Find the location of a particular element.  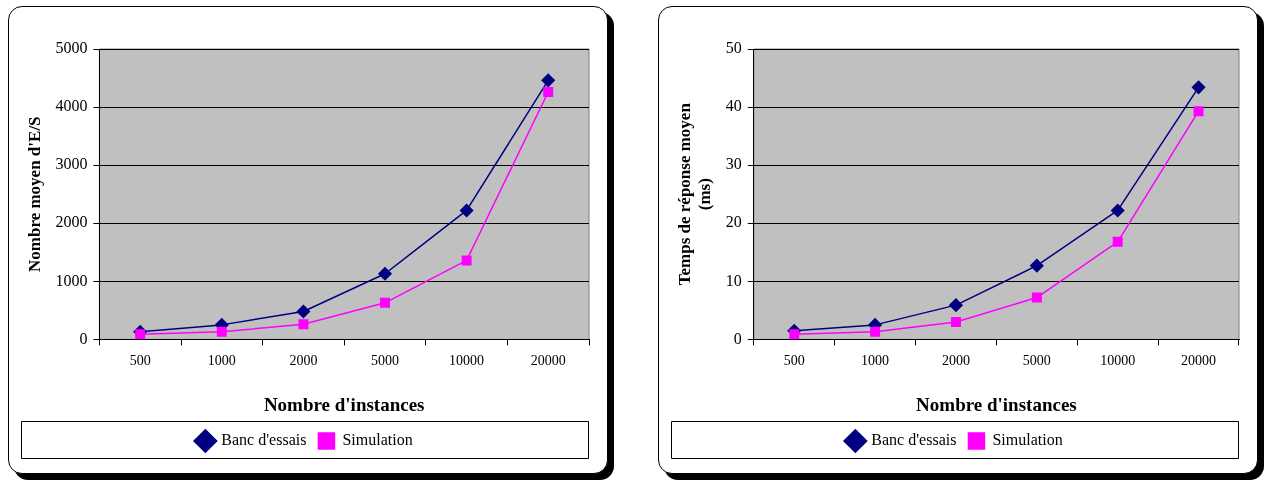

y-tick-label: 10 is located at coordinates (733, 280).